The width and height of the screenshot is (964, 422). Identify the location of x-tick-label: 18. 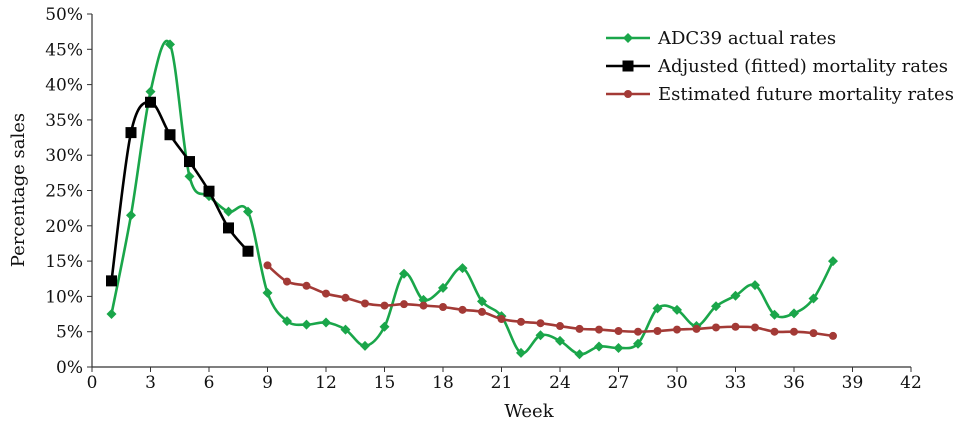
(443, 383).